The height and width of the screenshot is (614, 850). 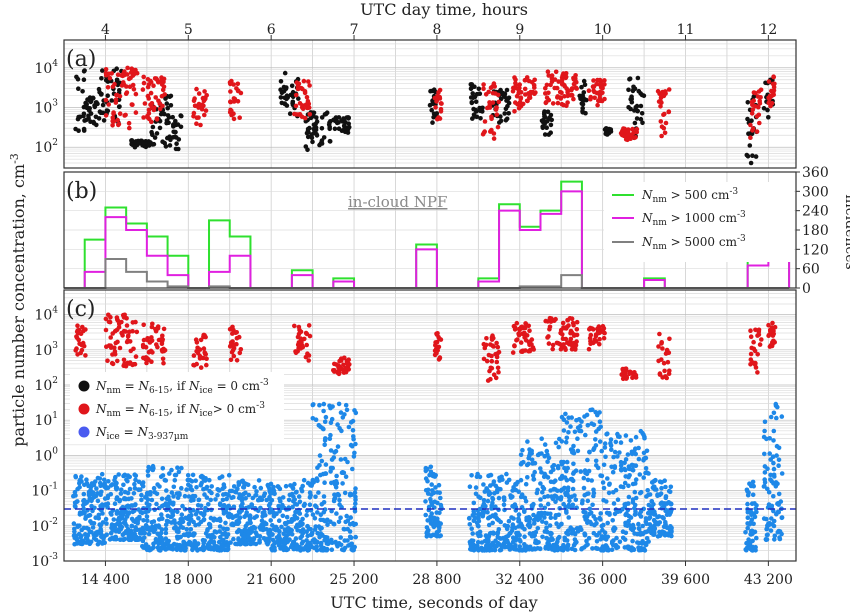 What do you see at coordinates (815, 250) in the screenshot?
I see `right-tick-label: 120` at bounding box center [815, 250].